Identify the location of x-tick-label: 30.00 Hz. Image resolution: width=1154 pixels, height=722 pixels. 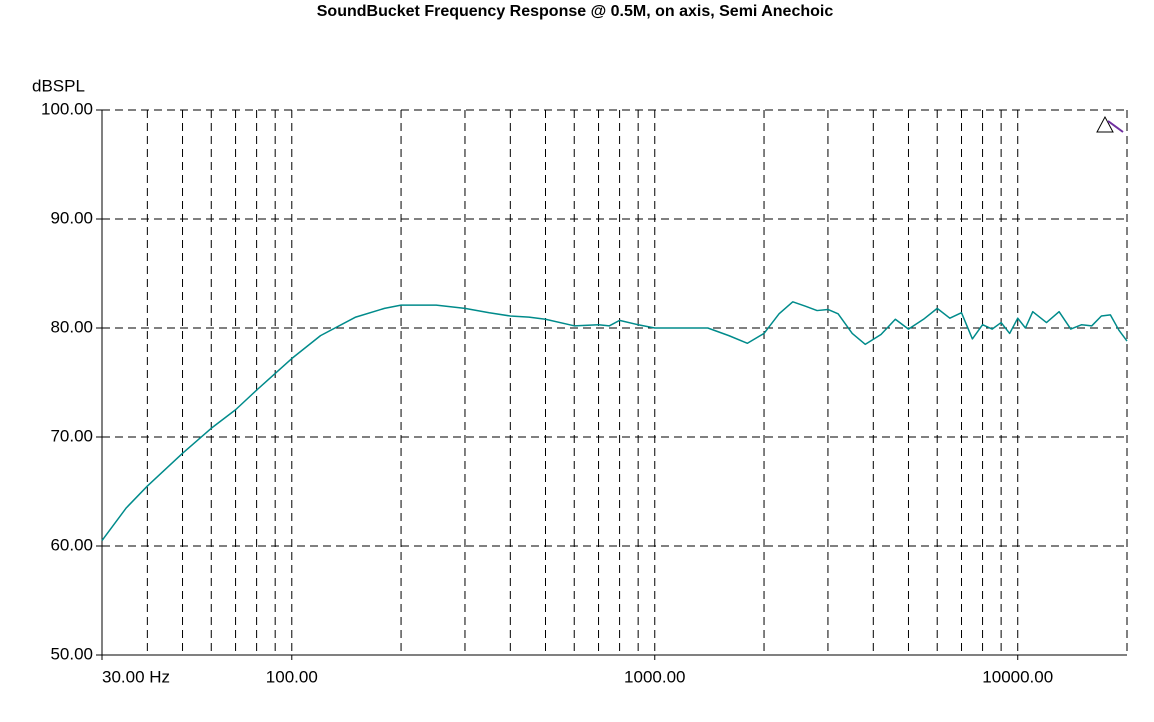
(136, 676).